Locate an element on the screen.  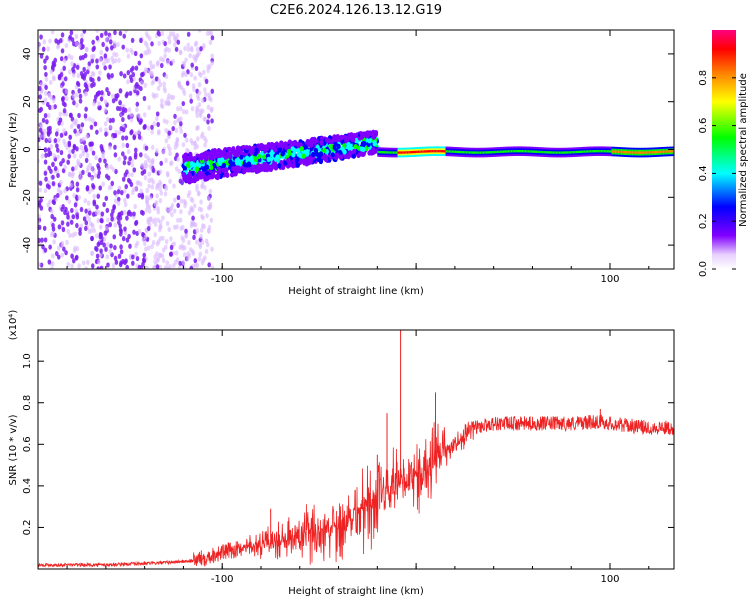
x-tick-label: 100 is located at coordinates (609, 279).